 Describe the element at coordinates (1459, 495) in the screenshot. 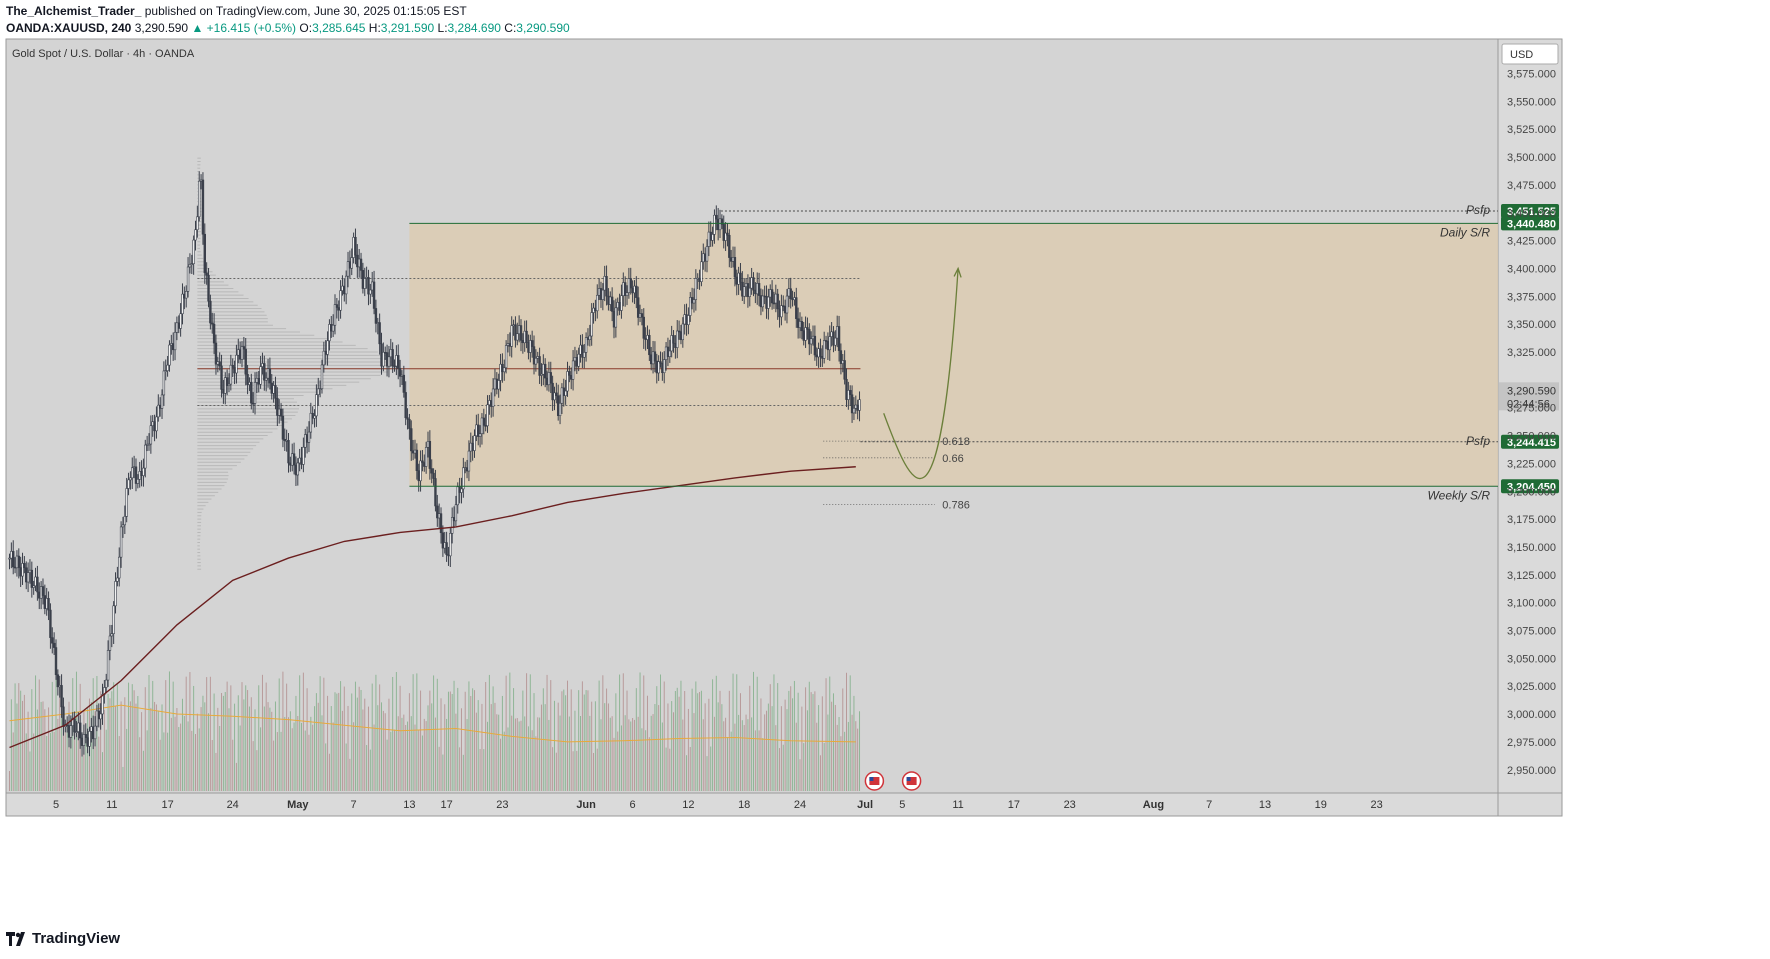

I see `level-annotation: Weekly S/R` at that location.